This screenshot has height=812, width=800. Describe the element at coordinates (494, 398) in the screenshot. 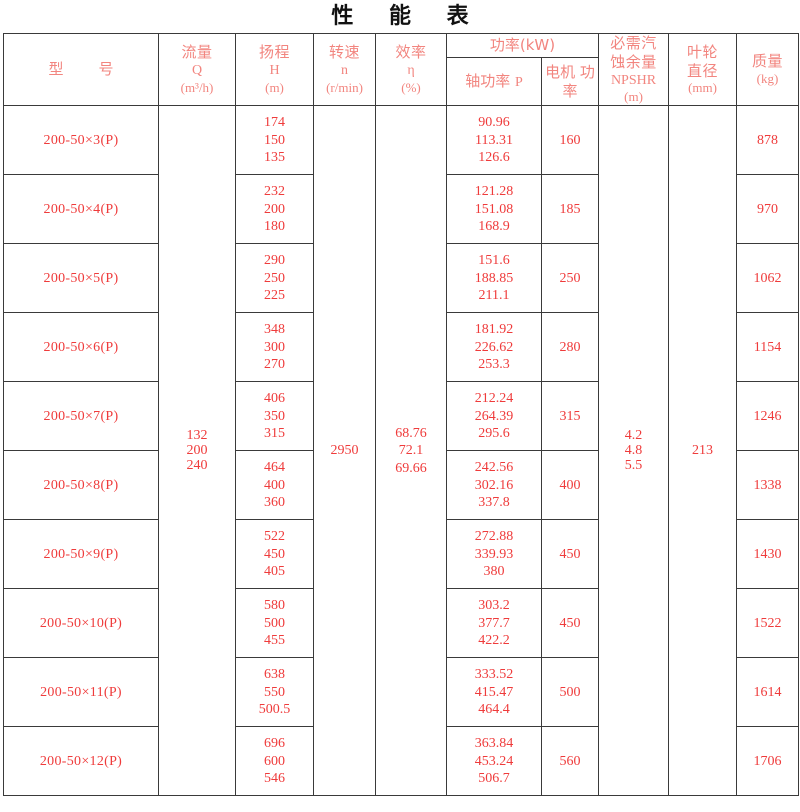

I see `cell-shaft-power-value: 212.24` at that location.